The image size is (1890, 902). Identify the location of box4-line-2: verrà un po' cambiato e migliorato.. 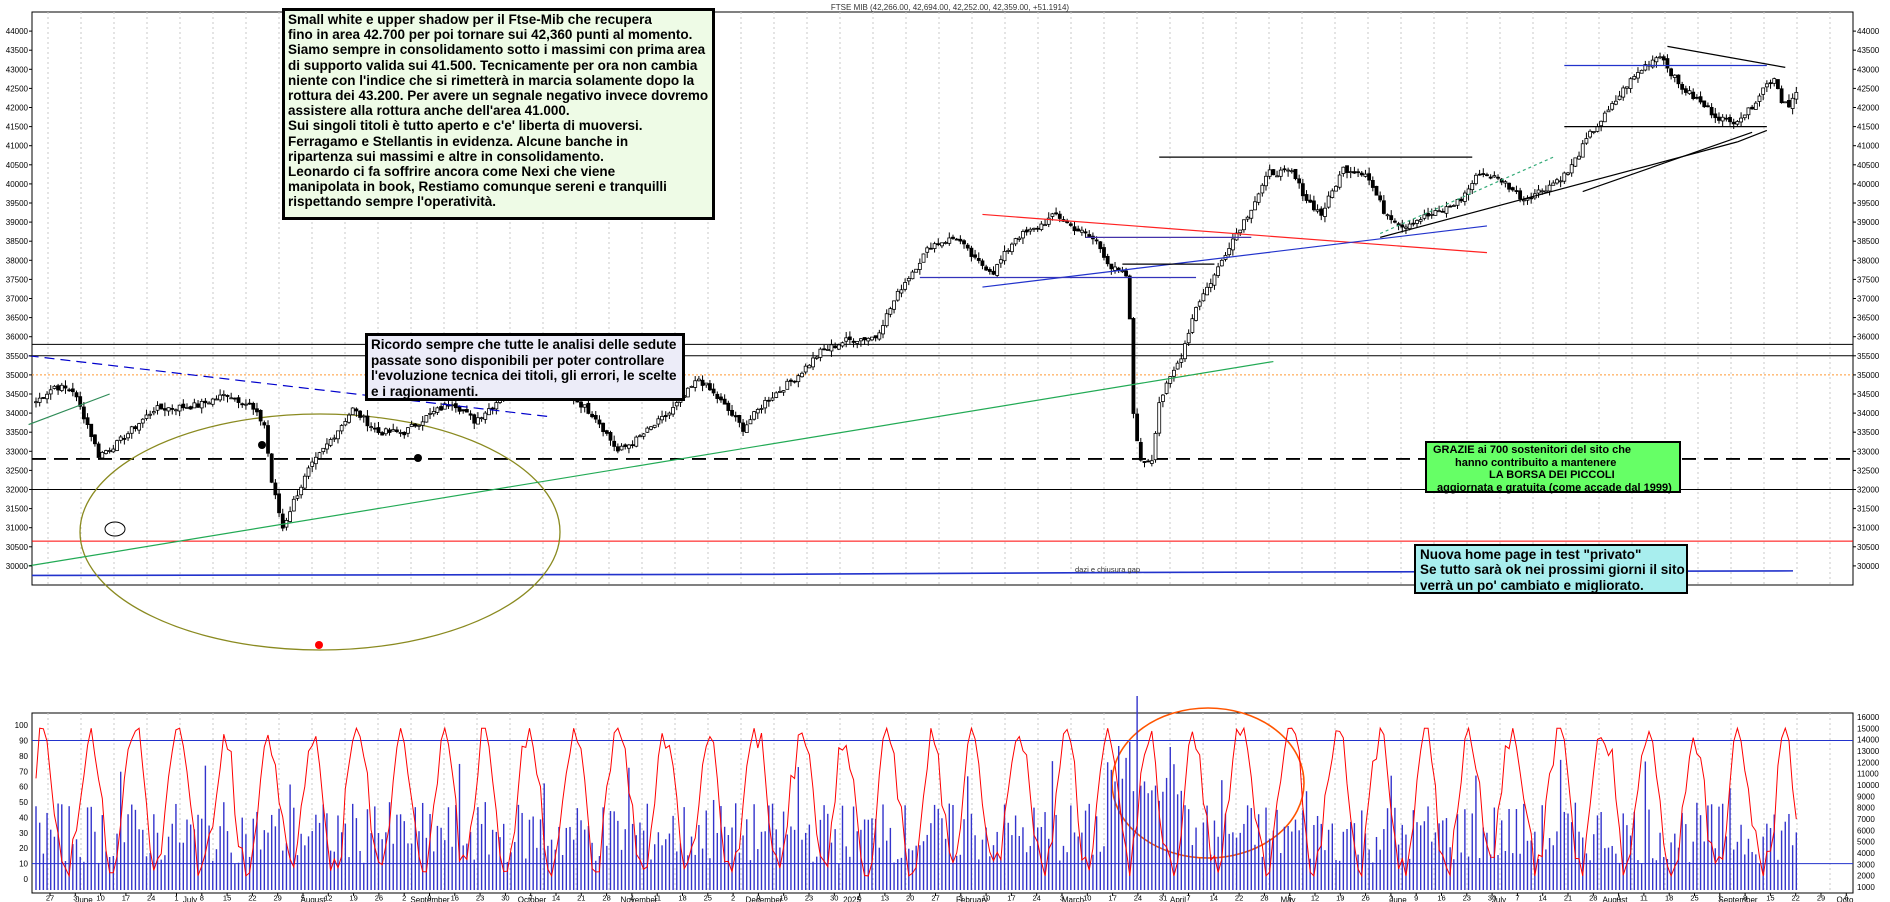
(1532, 585).